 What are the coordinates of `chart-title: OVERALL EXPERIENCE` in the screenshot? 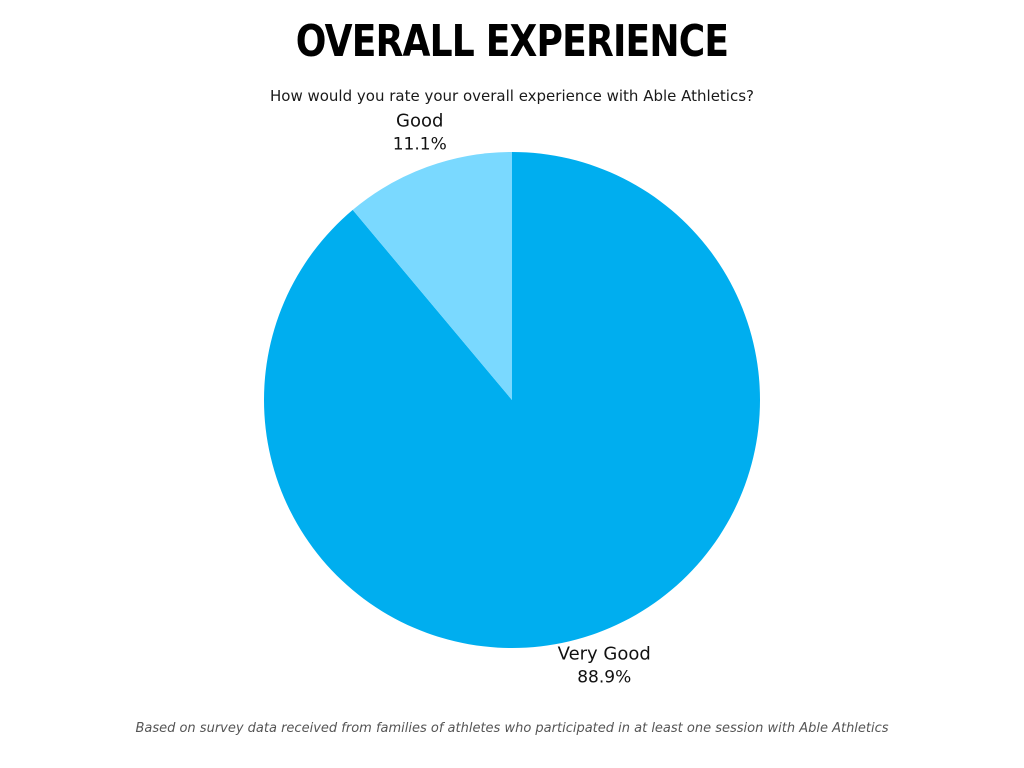 It's located at (512, 41).